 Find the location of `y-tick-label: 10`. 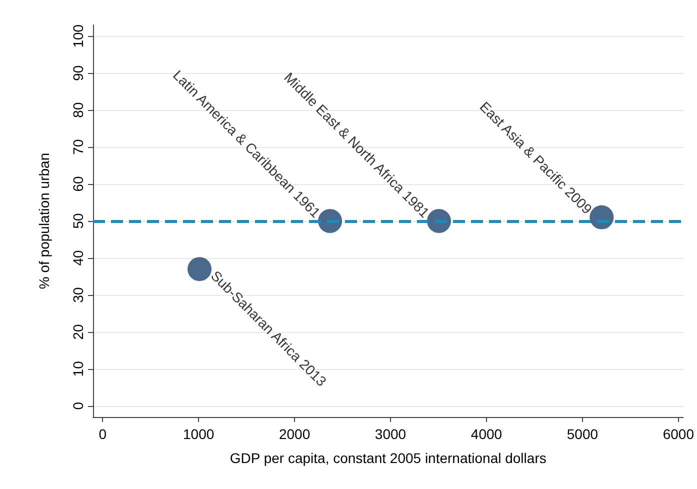

y-tick-label: 10 is located at coordinates (78, 368).